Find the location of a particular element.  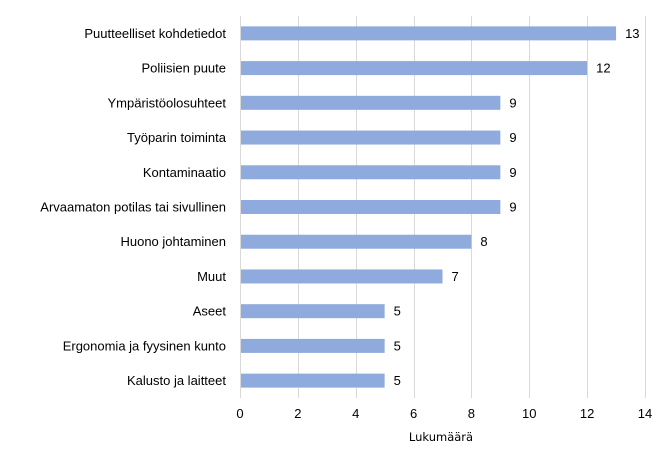

x-tick-label: 12 is located at coordinates (587, 413).